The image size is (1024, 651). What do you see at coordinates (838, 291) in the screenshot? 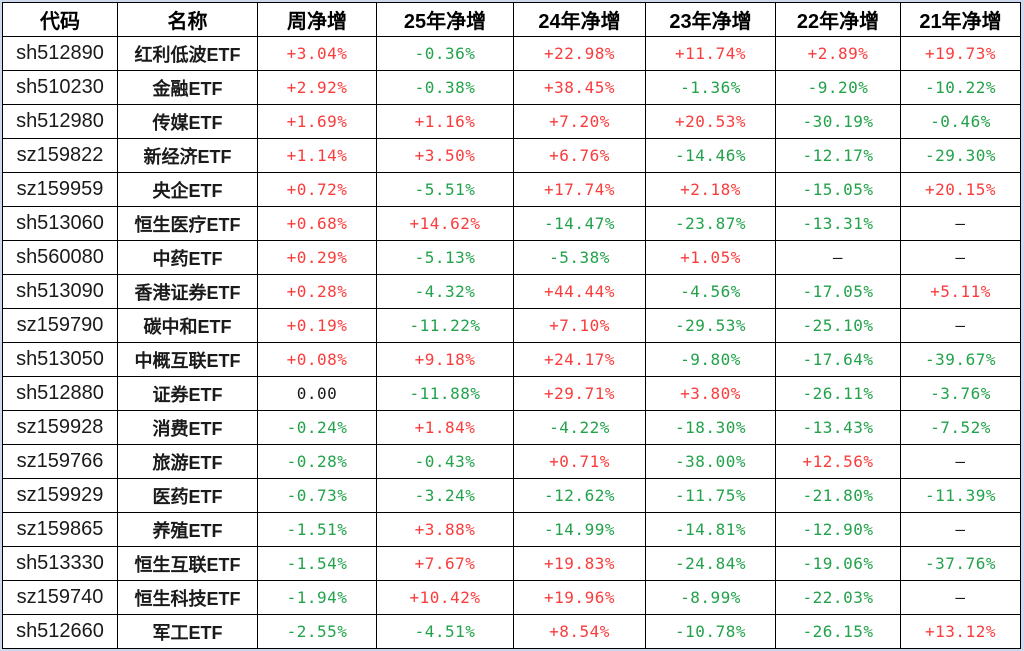
I see `cell-value: -17.05%` at bounding box center [838, 291].